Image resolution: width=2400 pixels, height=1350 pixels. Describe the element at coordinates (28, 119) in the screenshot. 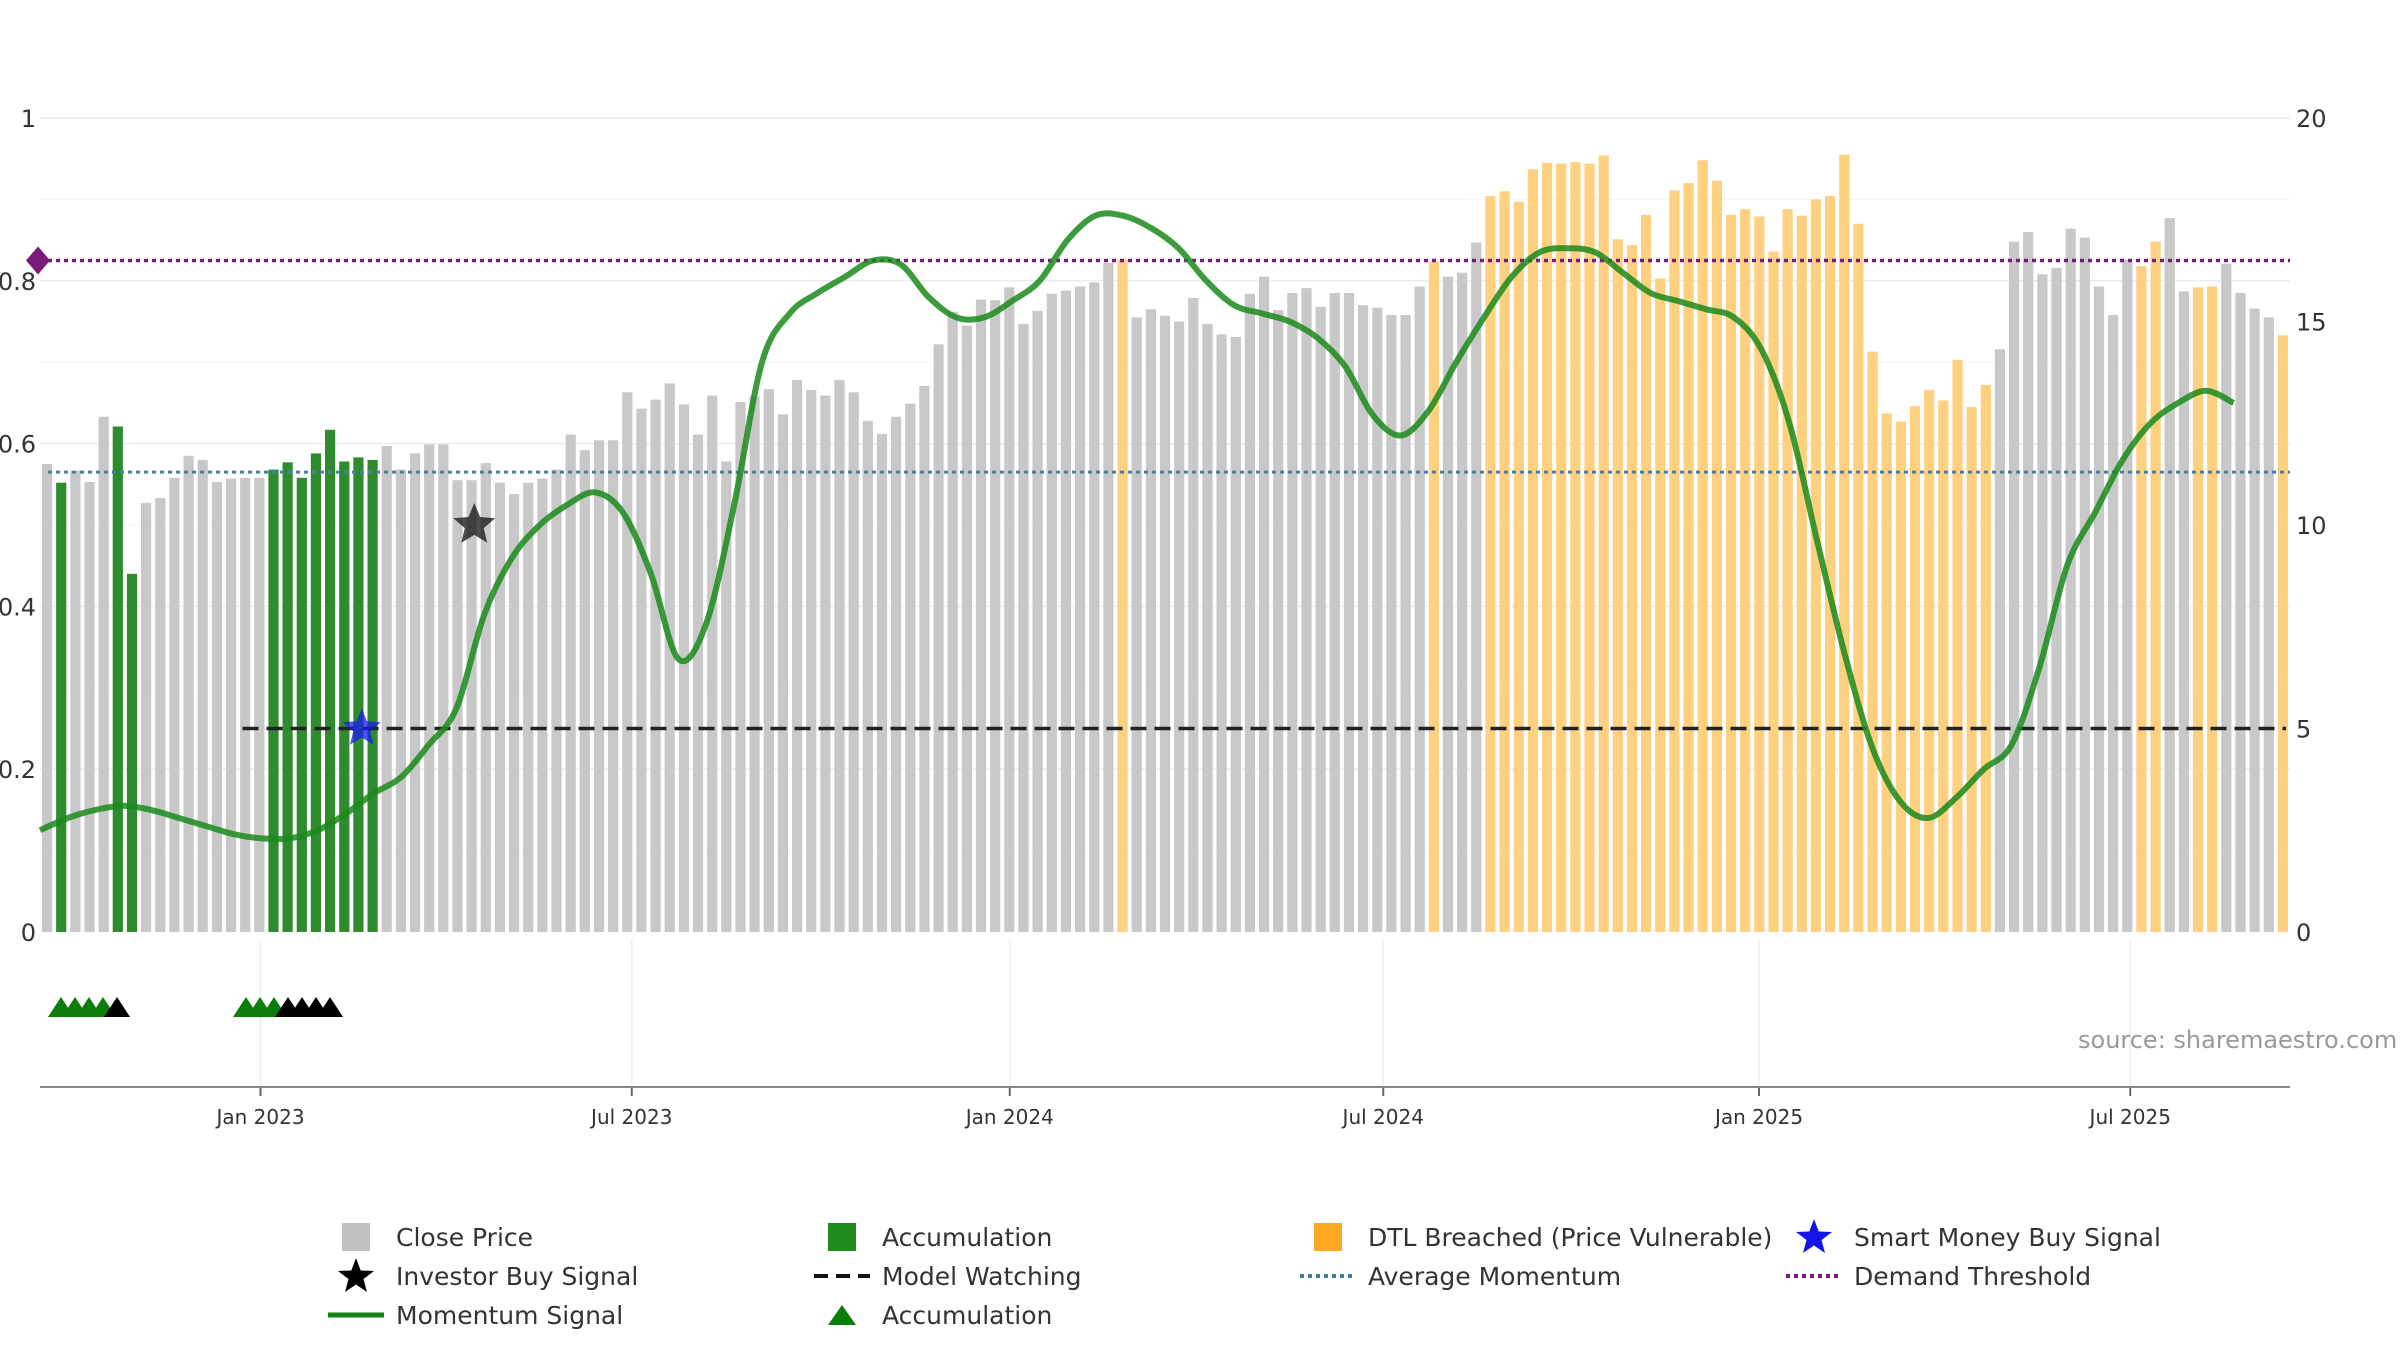

I see `y-left-tick-label: 1` at that location.